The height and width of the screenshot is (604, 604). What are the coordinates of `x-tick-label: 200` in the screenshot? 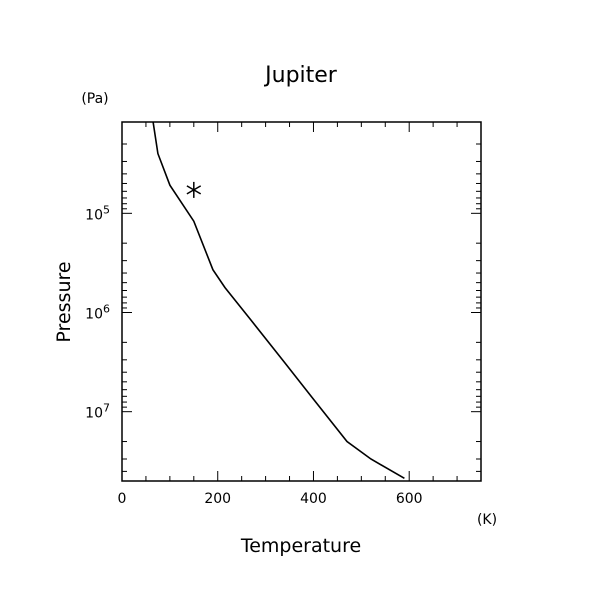 It's located at (217, 499).